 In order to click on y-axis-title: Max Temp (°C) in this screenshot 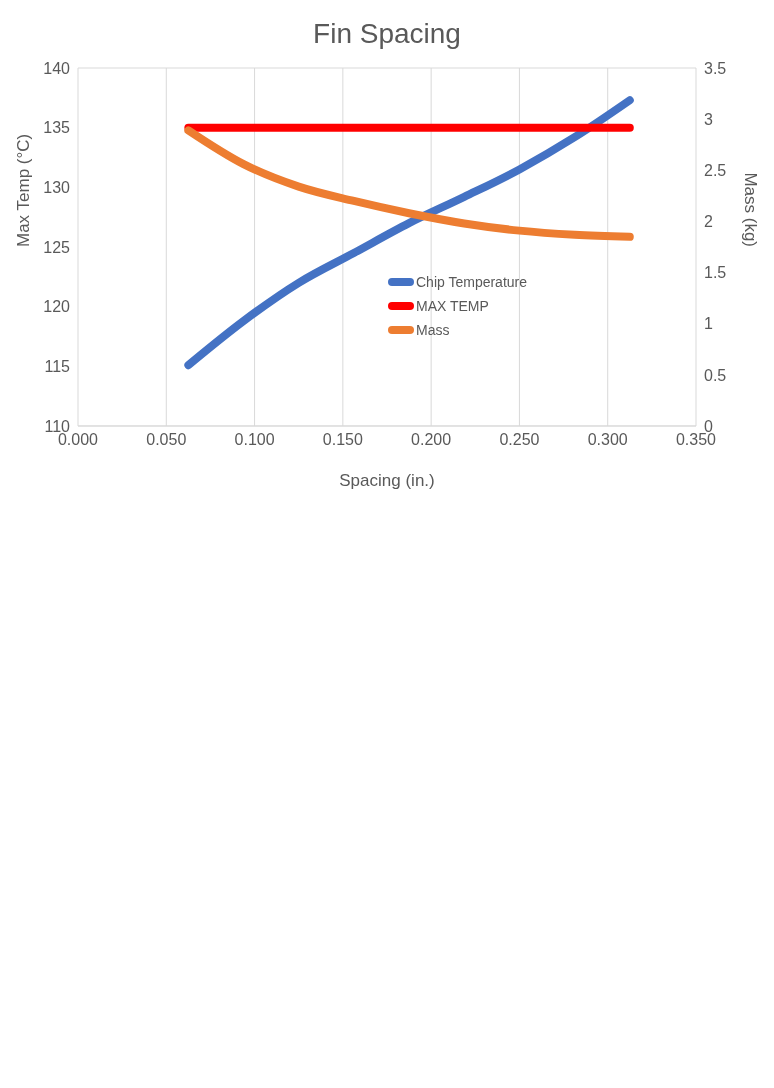, I will do `click(24, 190)`.